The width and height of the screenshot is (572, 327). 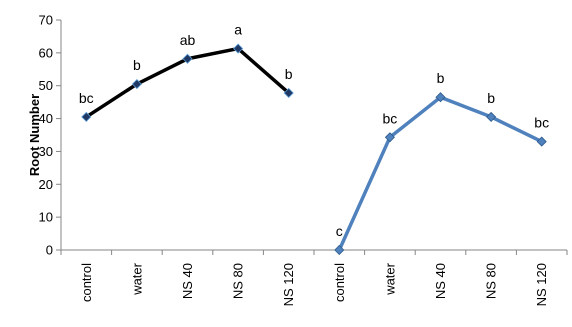 What do you see at coordinates (46, 135) in the screenshot?
I see `y-tick-labels: 0 10 20 30 40 50 60 70` at bounding box center [46, 135].